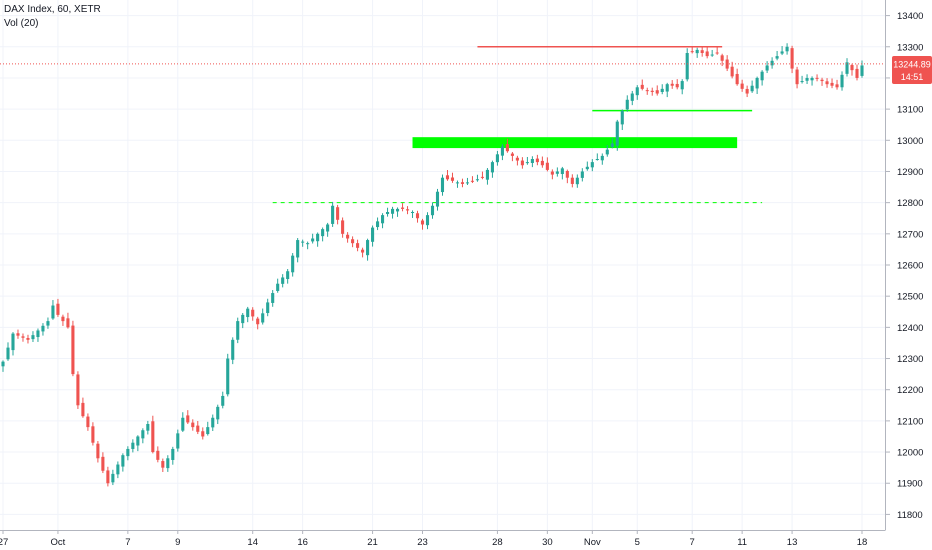 This screenshot has width=932, height=550. What do you see at coordinates (912, 69) in the screenshot?
I see `price-badge` at bounding box center [912, 69].